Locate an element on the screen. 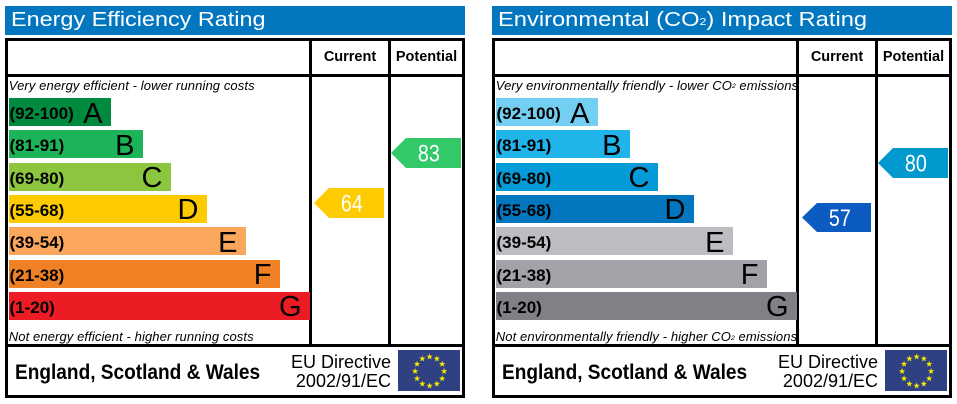 The image size is (957, 404). svg-text: 64 is located at coordinates (352, 203).